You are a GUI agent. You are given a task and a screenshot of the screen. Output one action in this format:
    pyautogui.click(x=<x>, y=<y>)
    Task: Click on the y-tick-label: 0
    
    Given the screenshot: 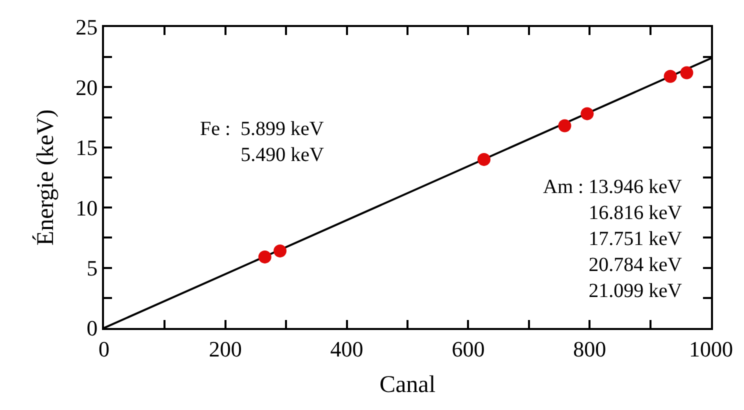 What is the action you would take?
    pyautogui.click(x=92, y=328)
    